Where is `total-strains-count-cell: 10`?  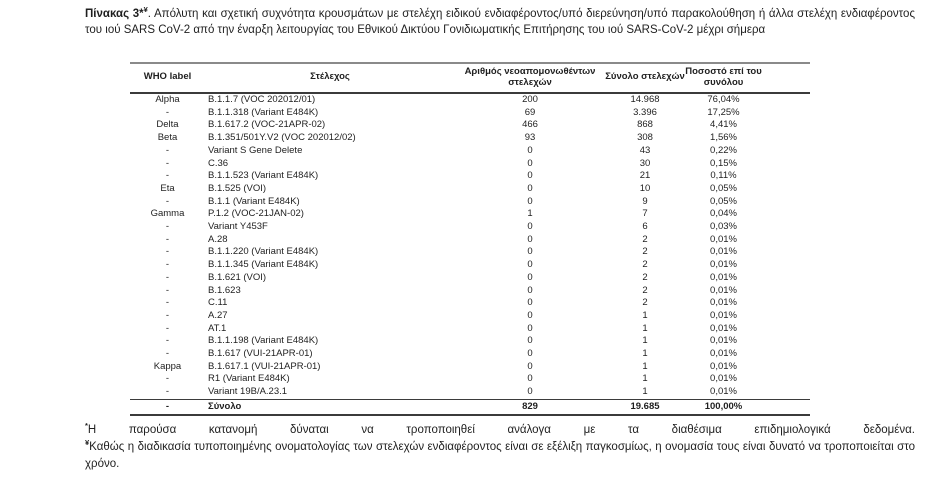 total-strains-count-cell: 10 is located at coordinates (645, 188).